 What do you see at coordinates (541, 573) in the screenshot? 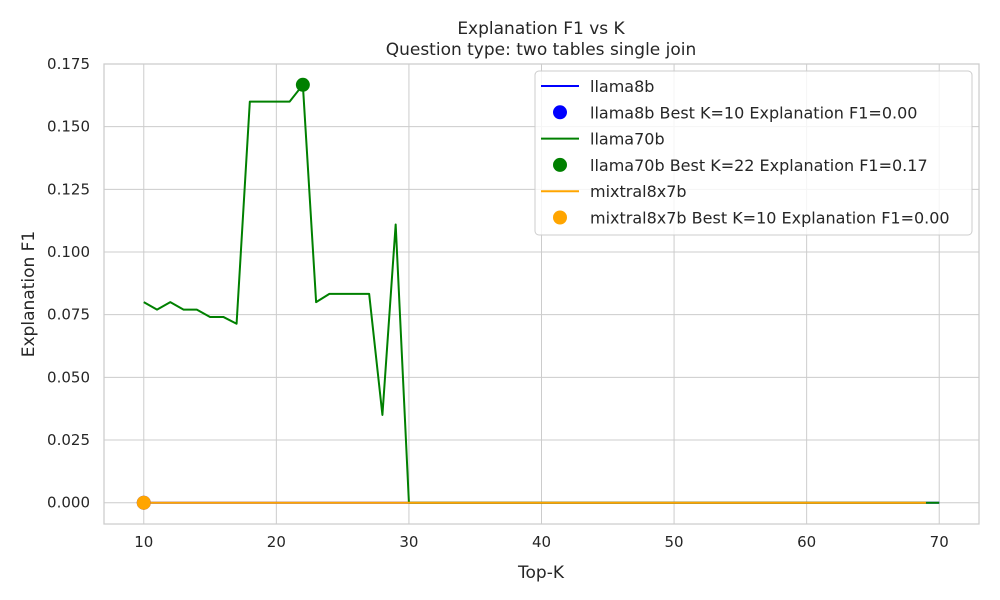
I see `x-axis-label: Top-K` at bounding box center [541, 573].